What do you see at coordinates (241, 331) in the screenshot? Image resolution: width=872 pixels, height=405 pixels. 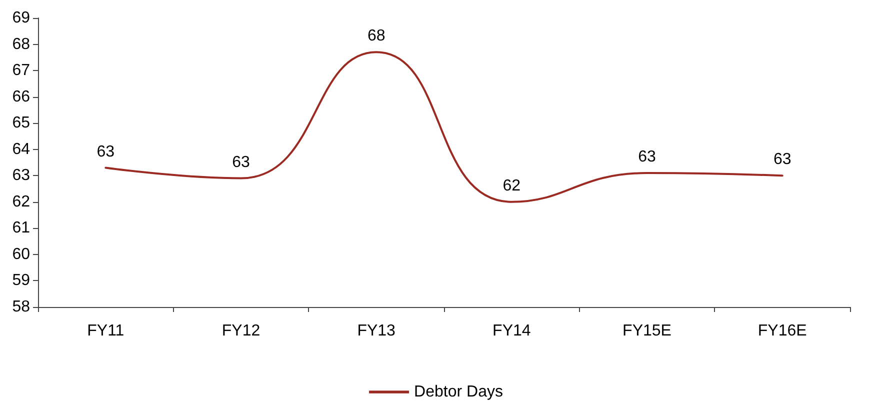 I see `x-tick-label: FY12` at bounding box center [241, 331].